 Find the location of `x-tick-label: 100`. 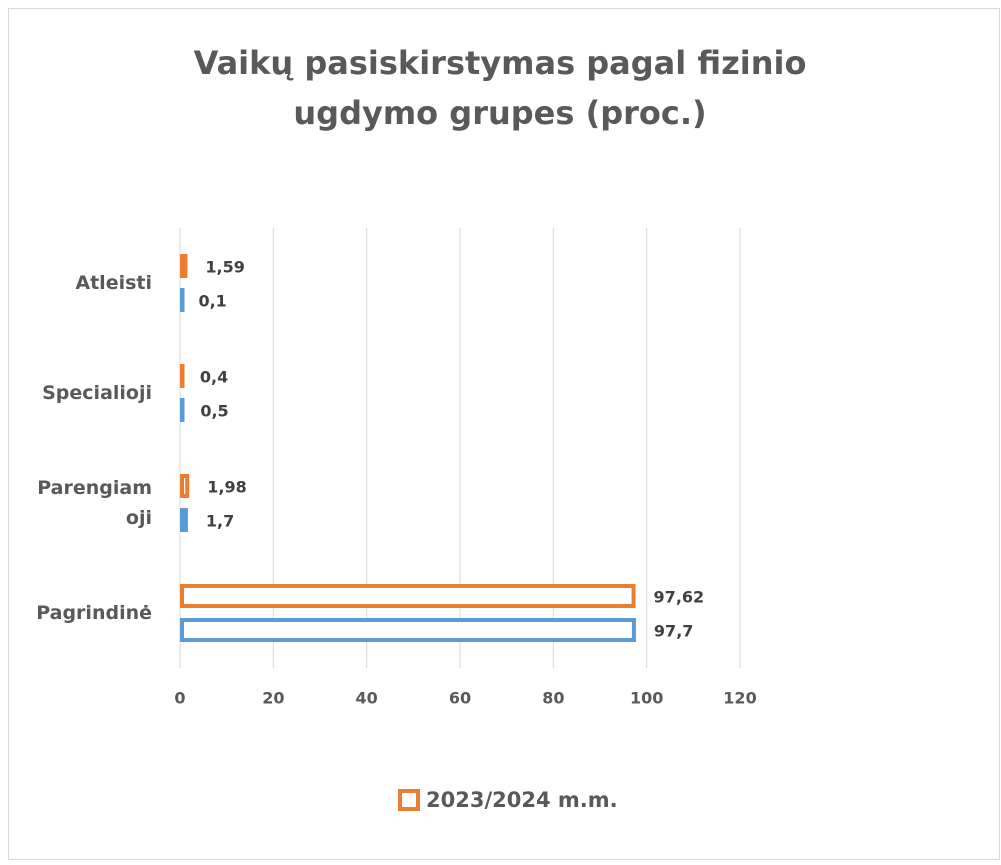

x-tick-label: 100 is located at coordinates (646, 698).